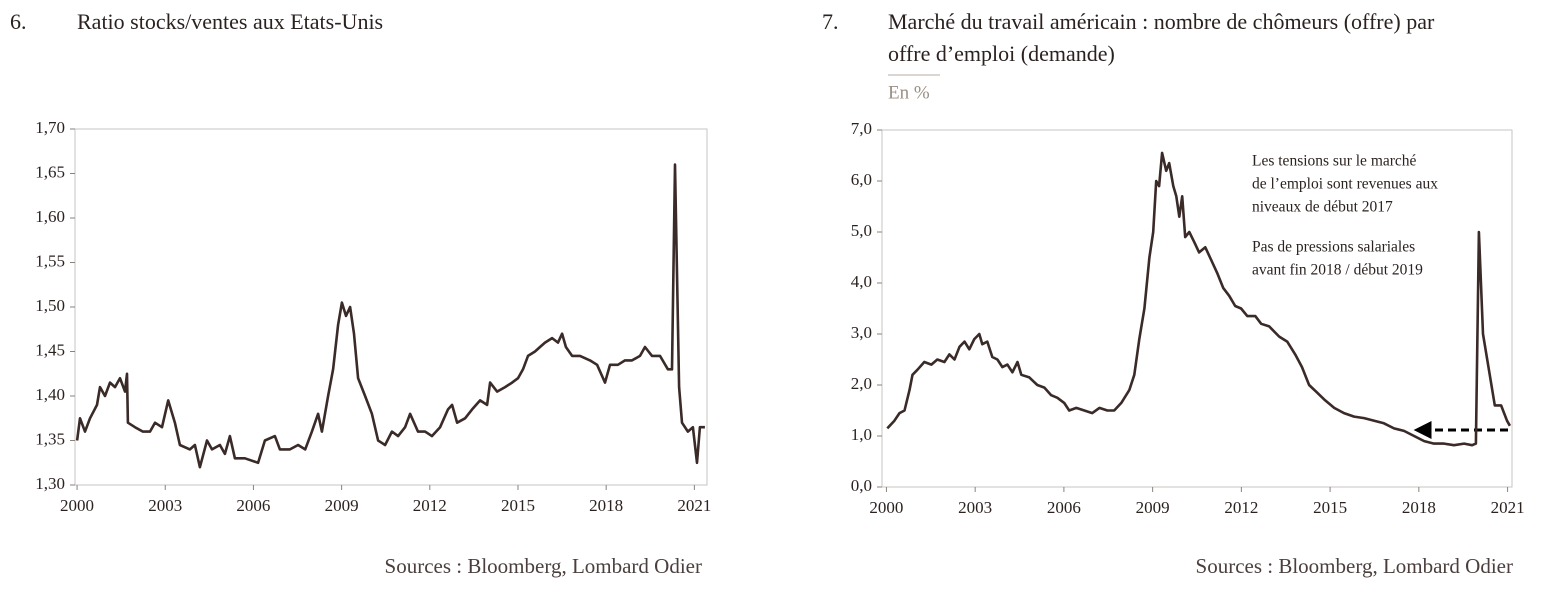 The width and height of the screenshot is (1567, 611). What do you see at coordinates (861, 434) in the screenshot?
I see `y-tick-label: 1,0` at bounding box center [861, 434].